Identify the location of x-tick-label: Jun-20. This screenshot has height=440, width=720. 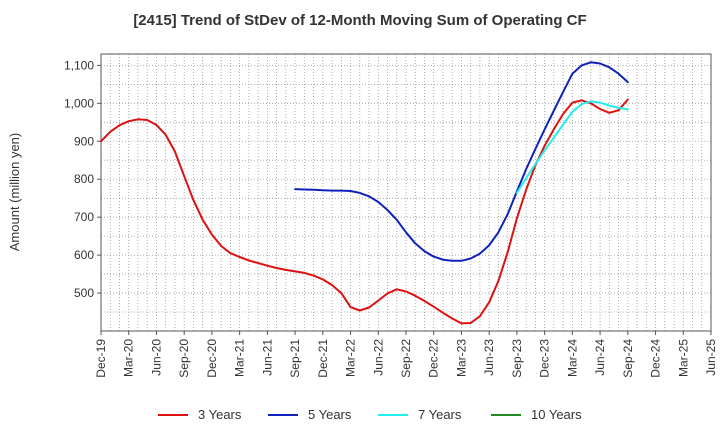
(156, 357).